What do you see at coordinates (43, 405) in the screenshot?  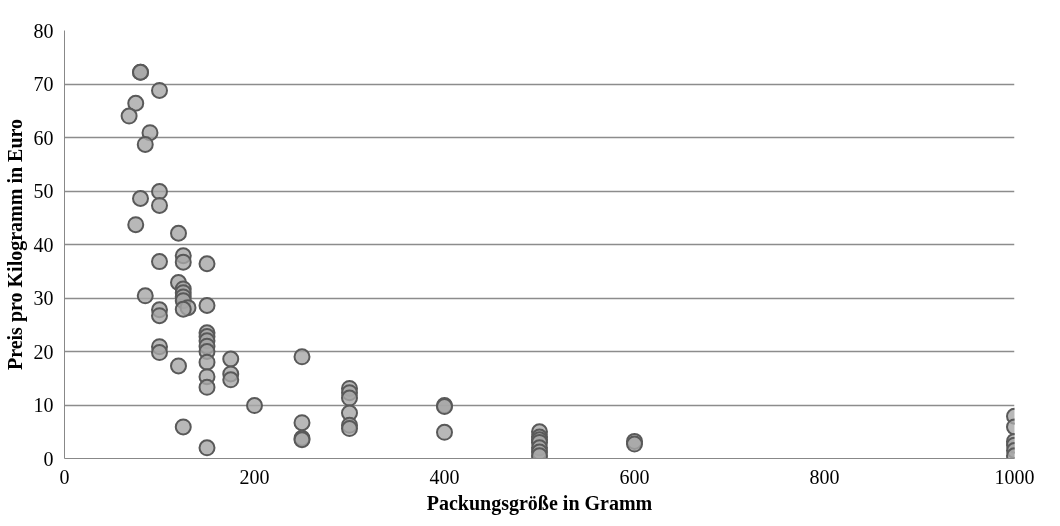 I see `y-tick-label: 10` at bounding box center [43, 405].